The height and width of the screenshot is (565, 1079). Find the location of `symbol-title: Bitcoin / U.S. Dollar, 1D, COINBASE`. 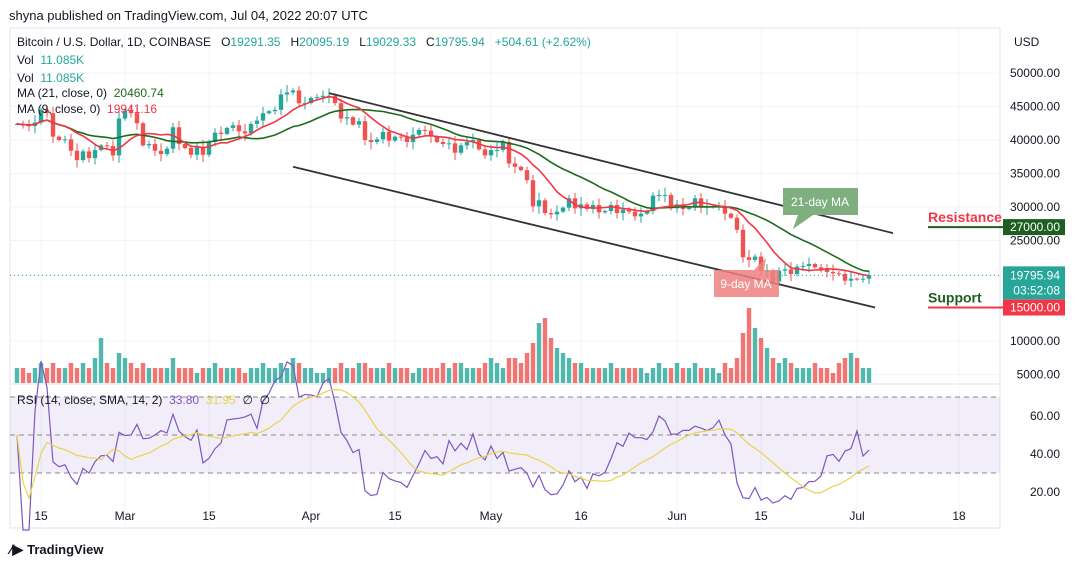

symbol-title: Bitcoin / U.S. Dollar, 1D, COINBASE is located at coordinates (114, 42).